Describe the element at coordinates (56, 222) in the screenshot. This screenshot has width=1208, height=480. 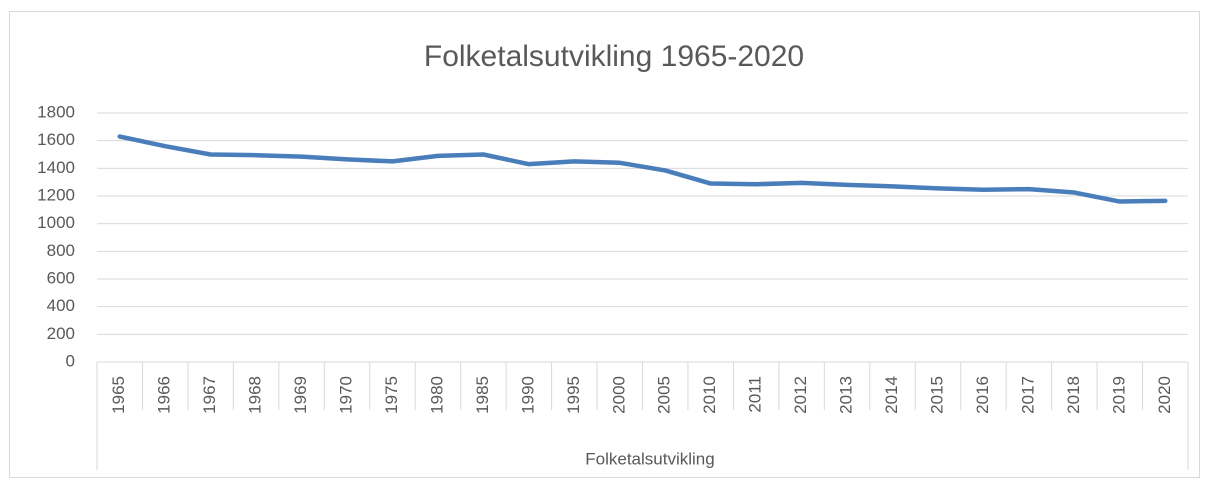
I see `y-tick-label: 1000` at that location.